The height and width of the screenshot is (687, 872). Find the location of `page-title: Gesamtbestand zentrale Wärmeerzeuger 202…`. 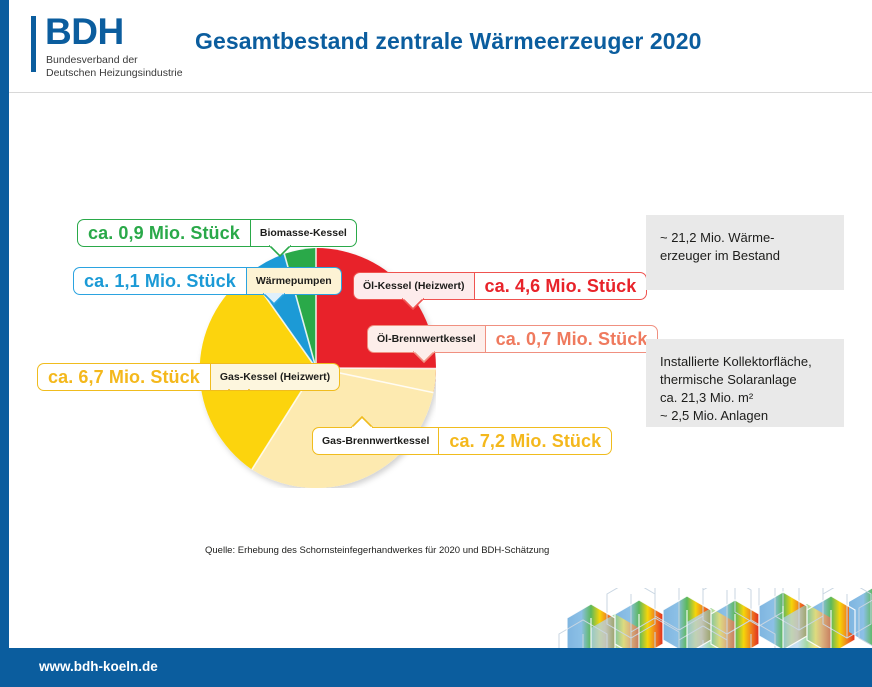

page-title: Gesamtbestand zentrale Wärmeerzeuger 202… is located at coordinates (448, 41).